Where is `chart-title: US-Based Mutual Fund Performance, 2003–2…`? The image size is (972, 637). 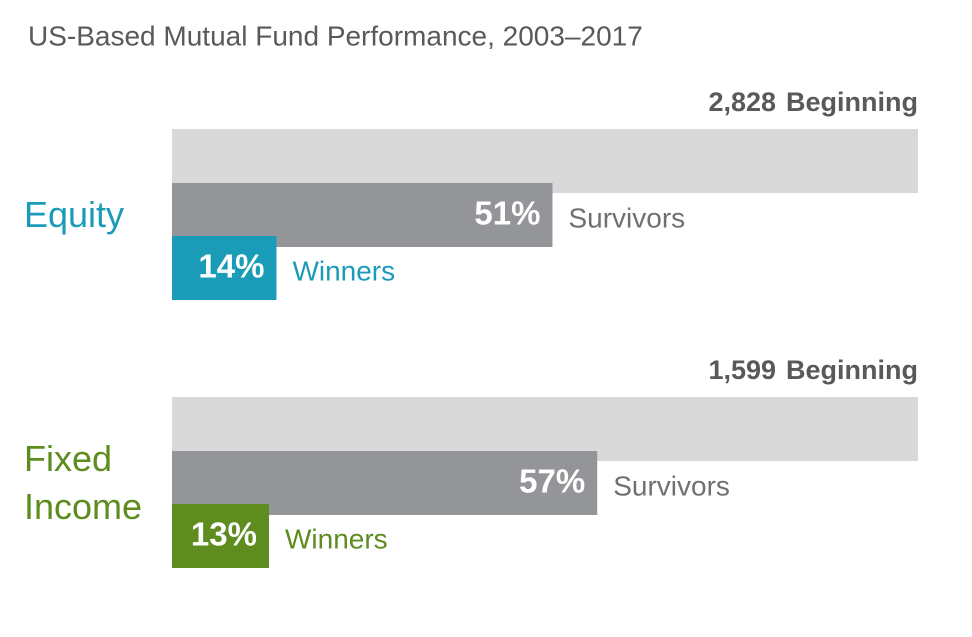
chart-title: US-Based Mutual Fund Performance, 2003–2… is located at coordinates (335, 35).